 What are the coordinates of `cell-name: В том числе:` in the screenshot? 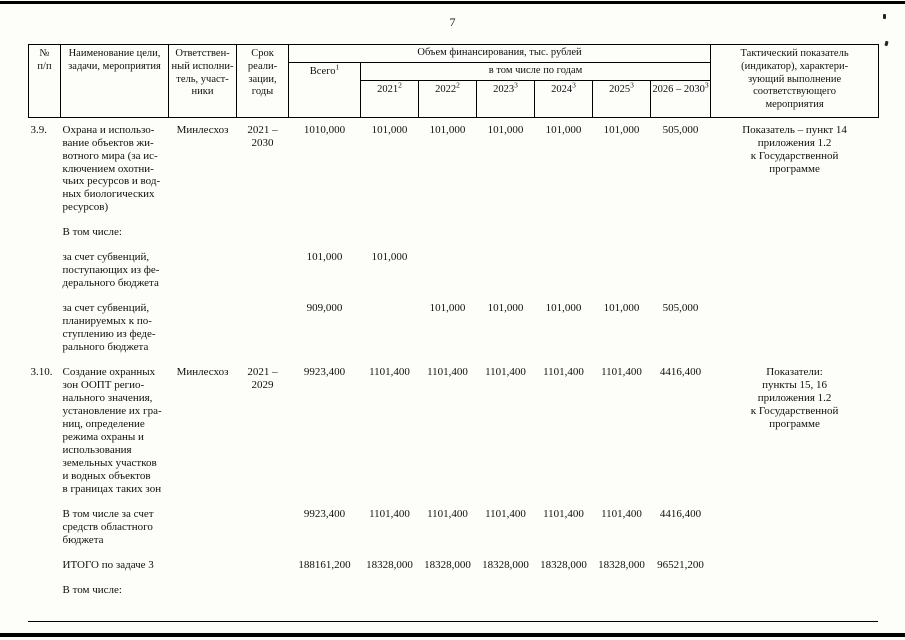 It's located at (92, 232).